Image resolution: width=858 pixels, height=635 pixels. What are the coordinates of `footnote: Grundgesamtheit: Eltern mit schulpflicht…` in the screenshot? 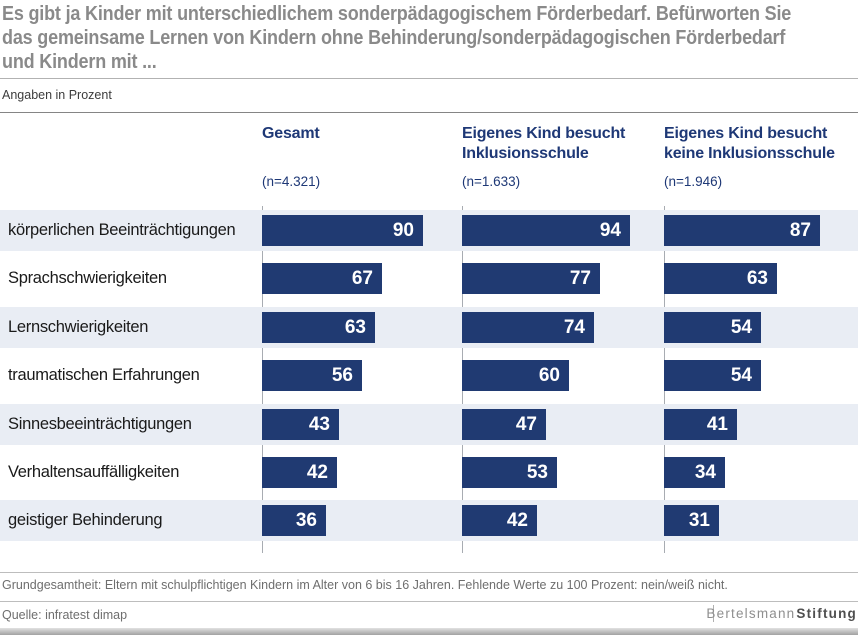 It's located at (365, 585).